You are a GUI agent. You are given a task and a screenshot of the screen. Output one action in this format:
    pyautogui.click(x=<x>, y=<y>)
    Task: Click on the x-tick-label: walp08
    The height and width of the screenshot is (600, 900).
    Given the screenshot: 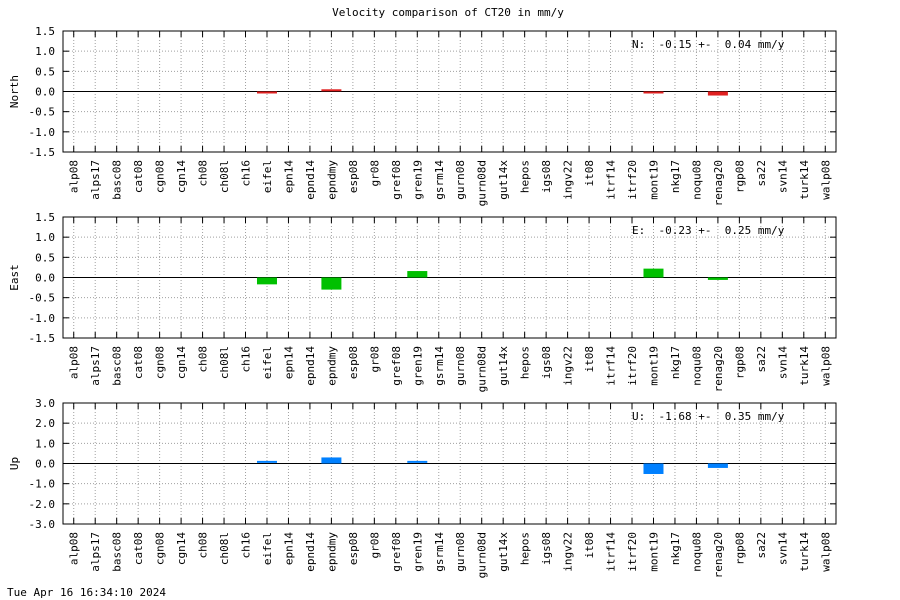 What is the action you would take?
    pyautogui.click(x=825, y=366)
    